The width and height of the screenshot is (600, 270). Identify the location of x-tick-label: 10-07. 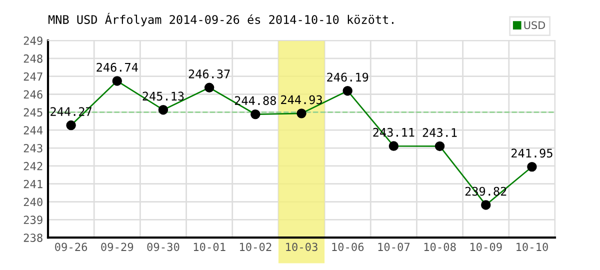
(394, 247).